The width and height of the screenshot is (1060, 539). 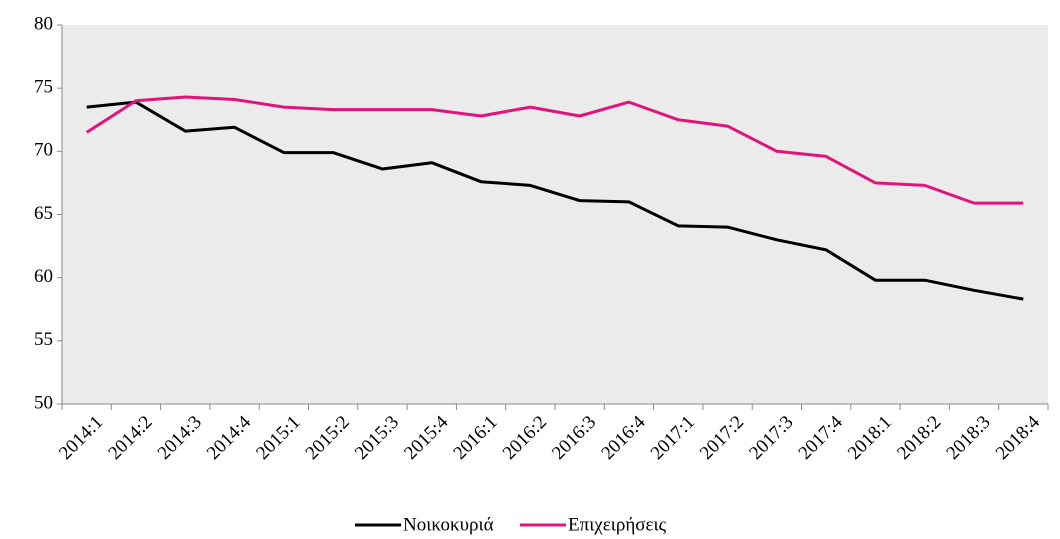 I want to click on x-tick-label: 2014:2, so click(x=130, y=438).